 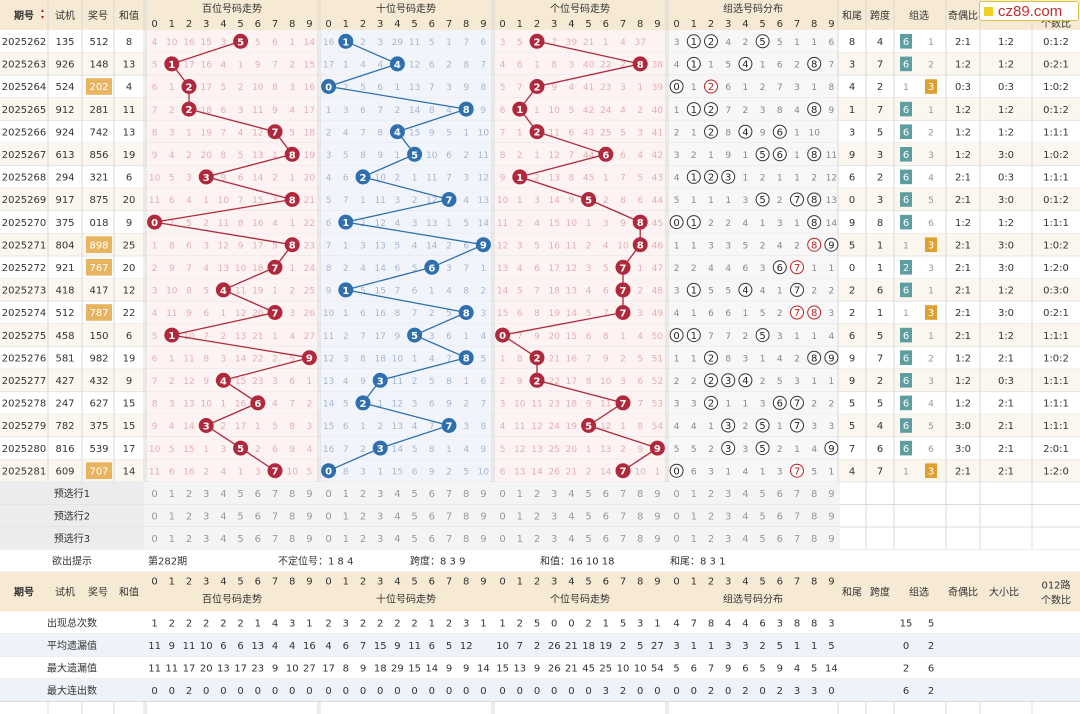 I want to click on miss-value: 26, so click(x=310, y=314).